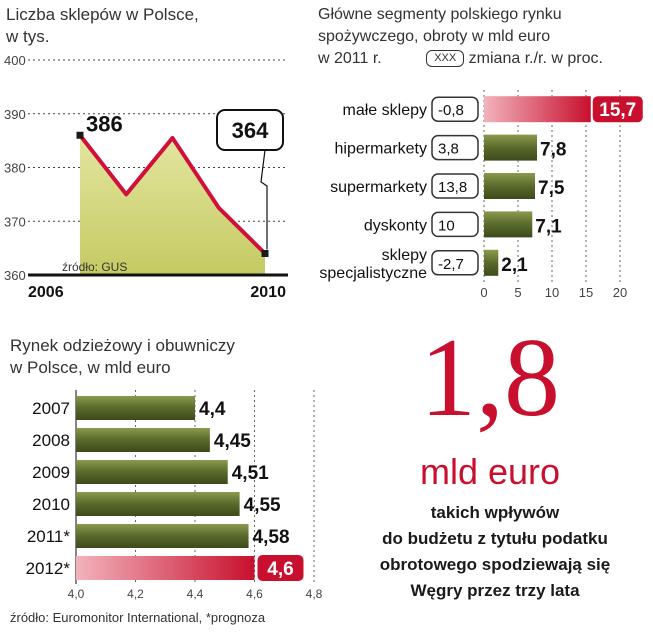 This screenshot has height=640, width=653. What do you see at coordinates (552, 292) in the screenshot?
I see `chart2-x-tick: 10` at bounding box center [552, 292].